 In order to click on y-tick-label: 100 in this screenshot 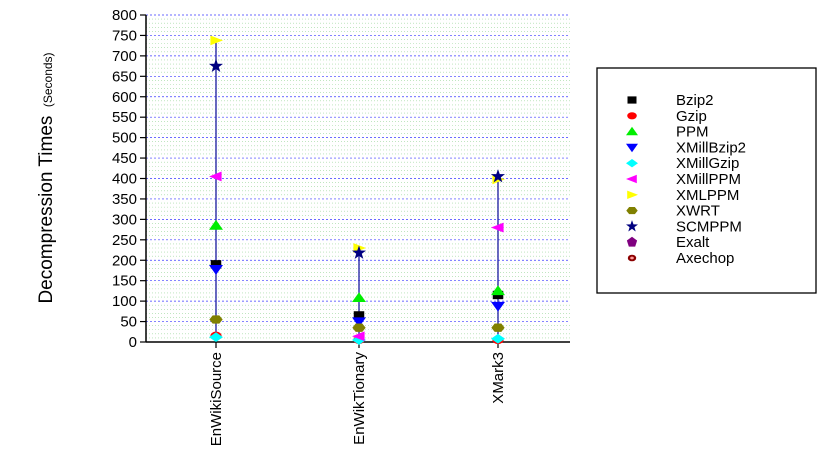, I will do `click(124, 301)`.